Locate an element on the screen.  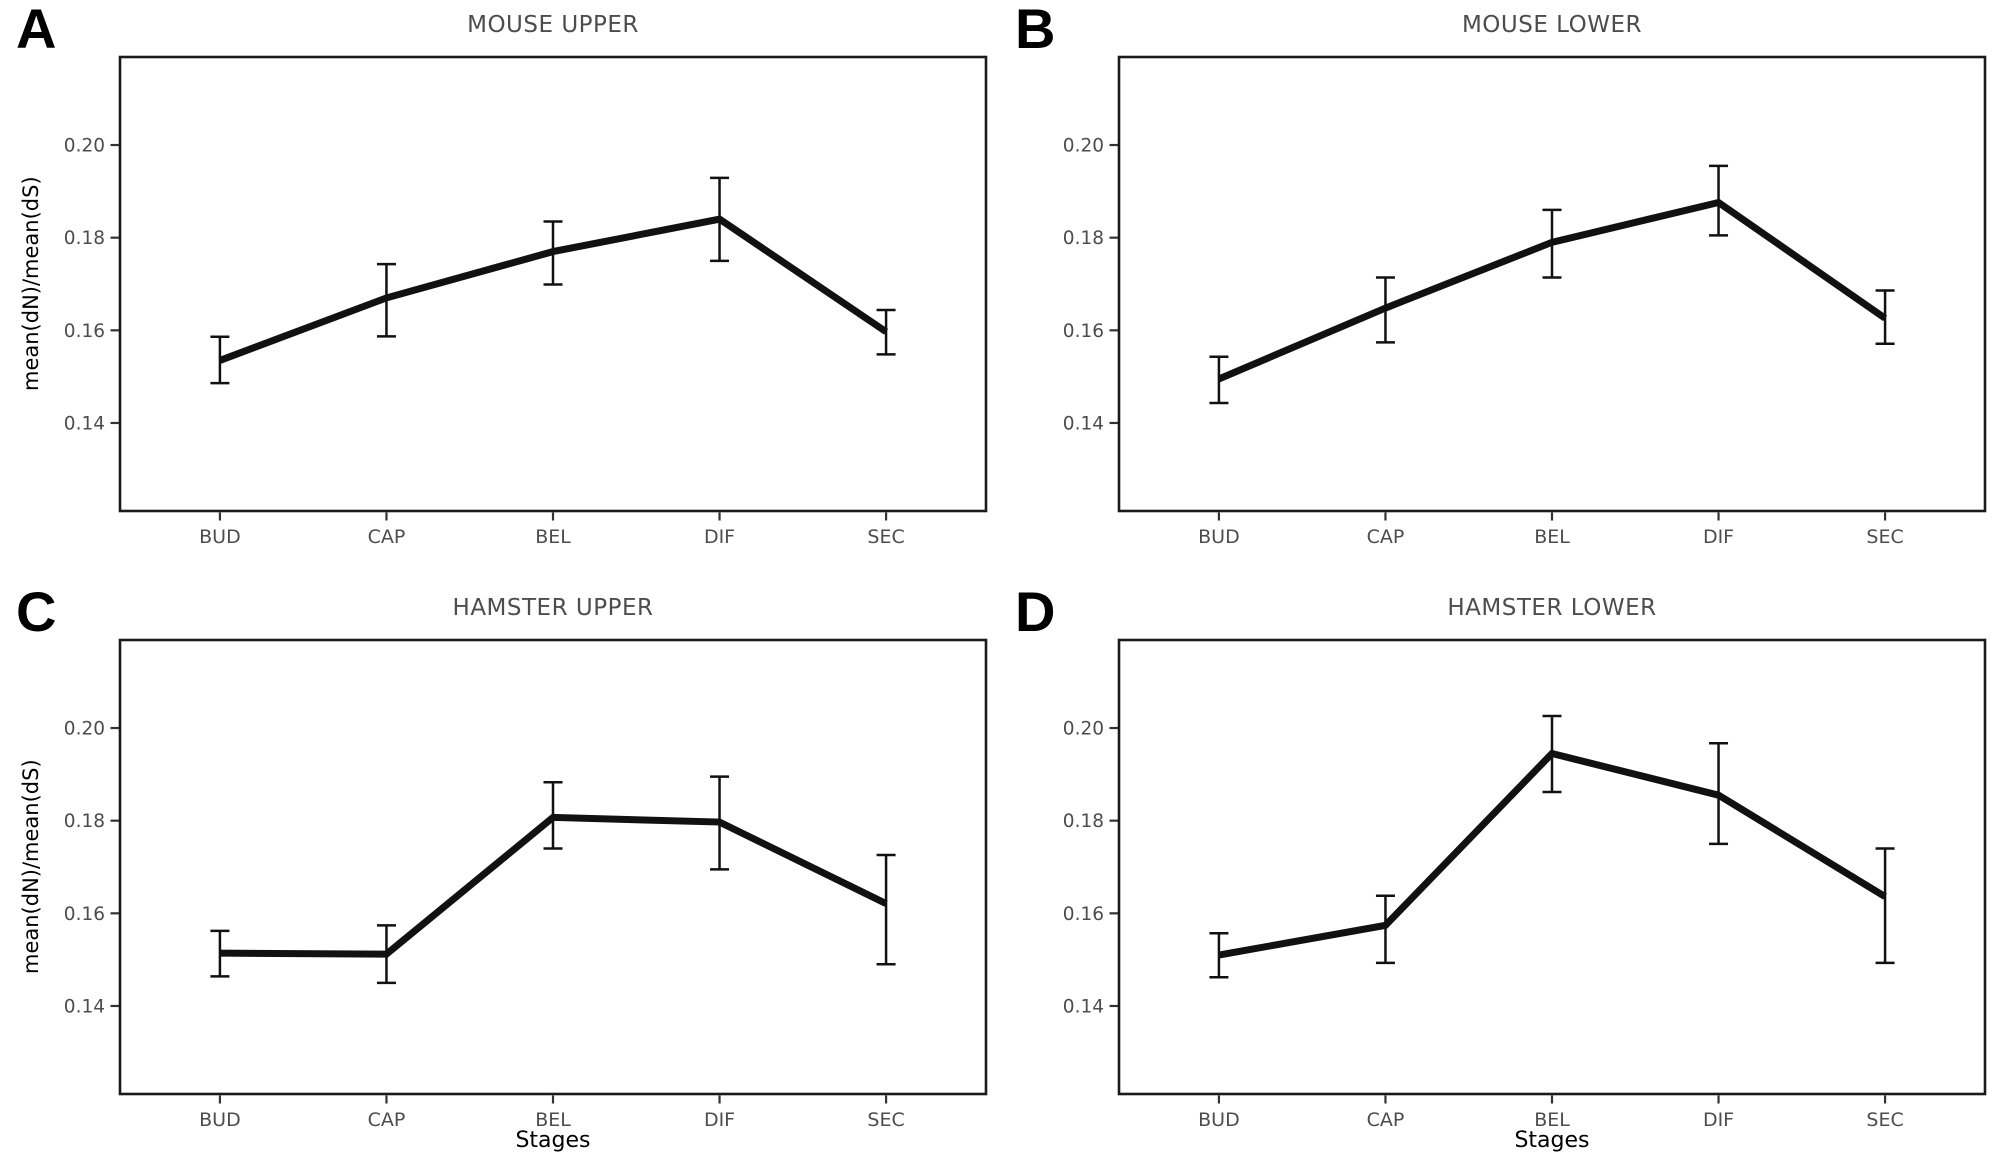
panel-letter-c: C is located at coordinates (36, 611).